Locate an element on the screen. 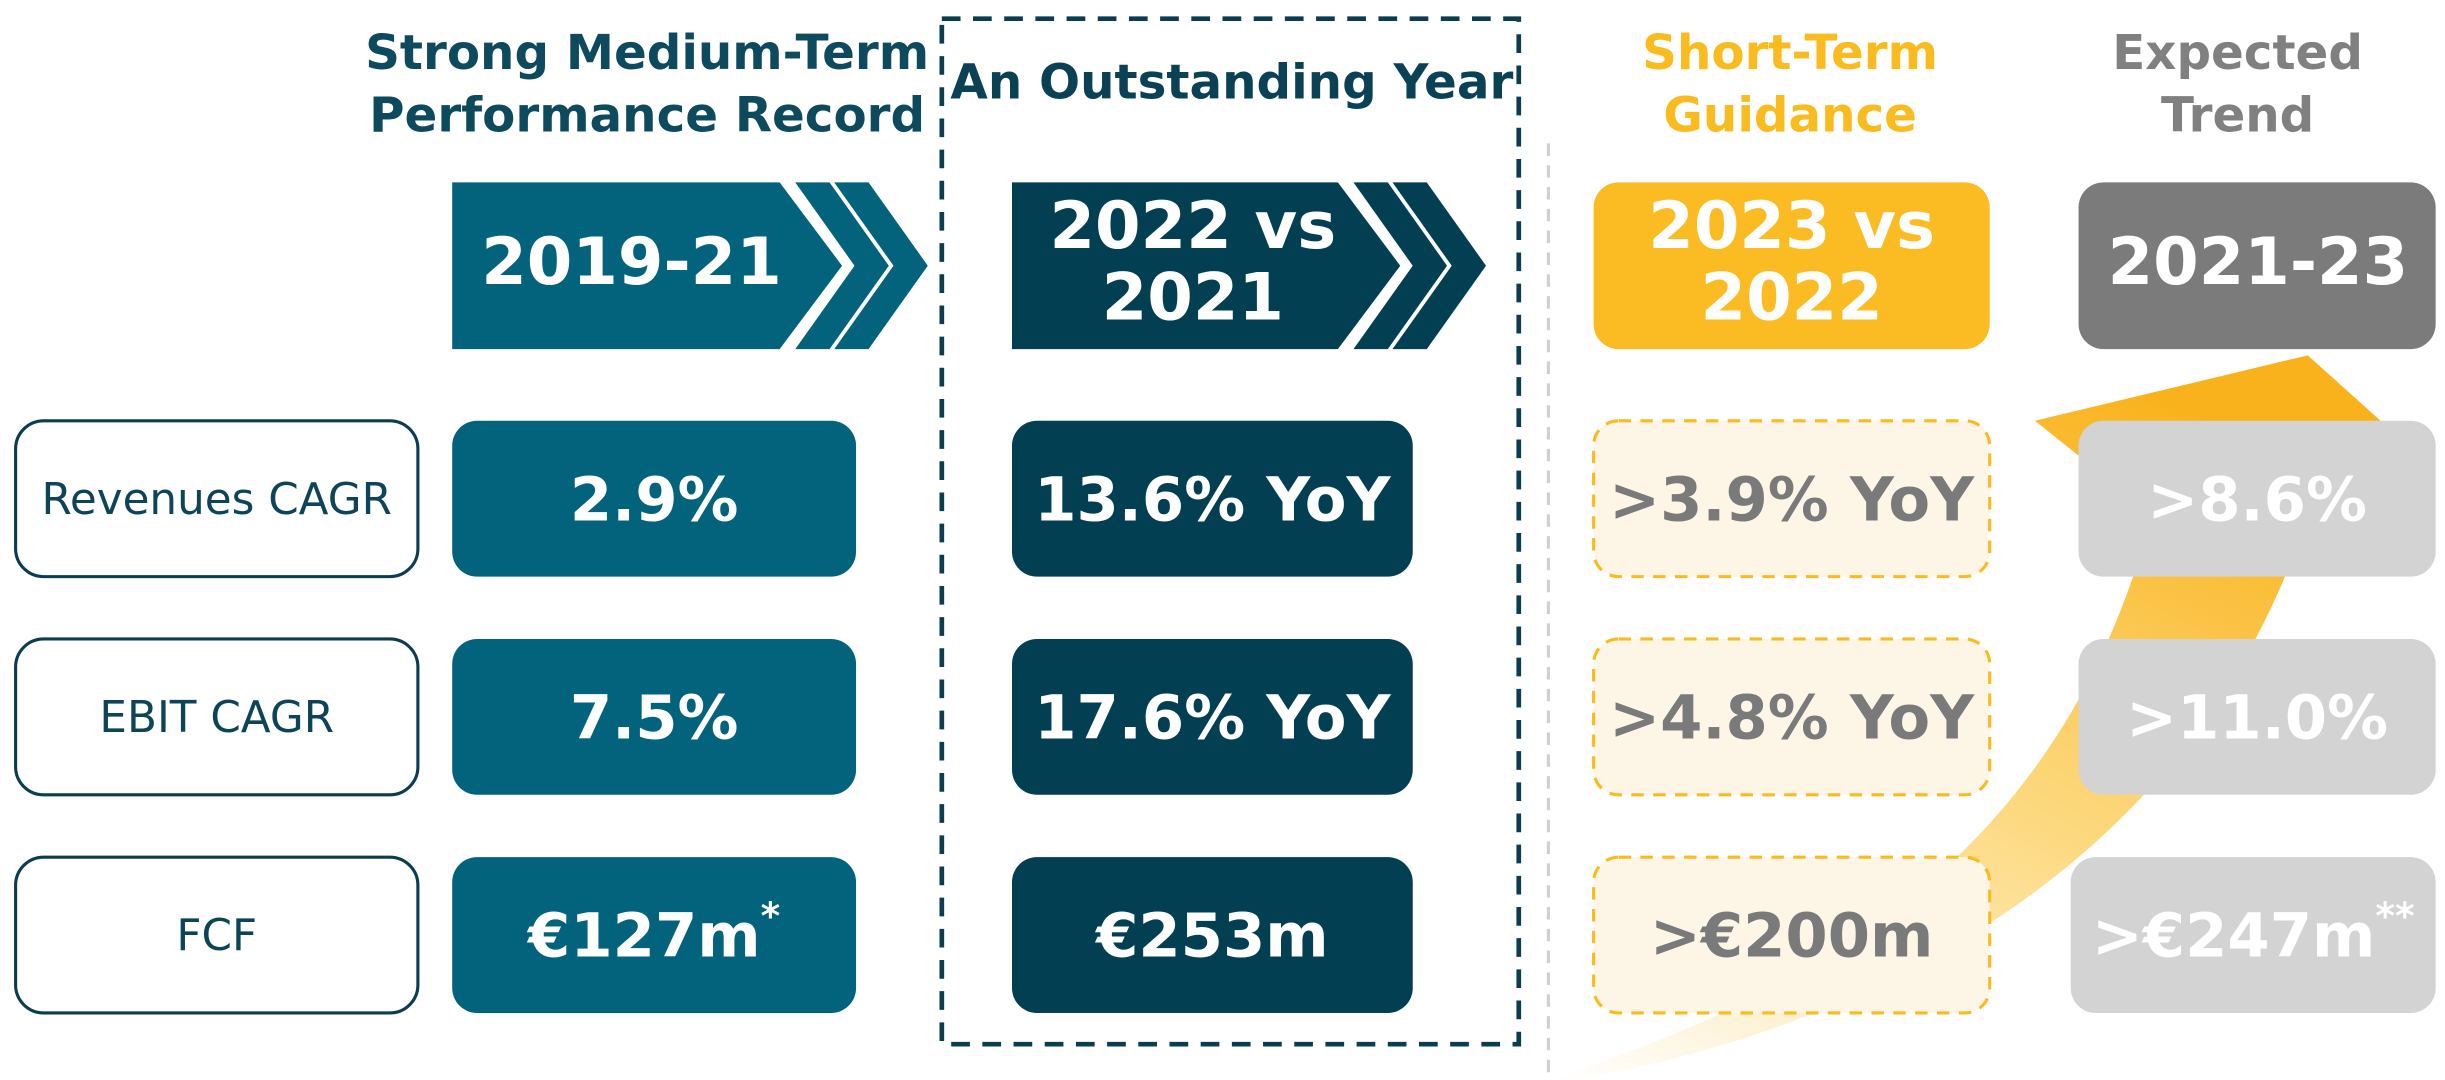  value: >8.6% is located at coordinates (2257, 500).